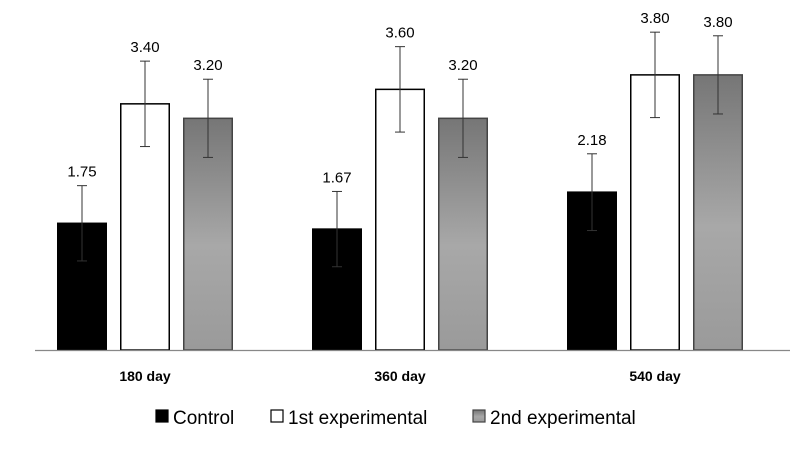  What do you see at coordinates (399, 33) in the screenshot?
I see `value-label-2-2: 3.60` at bounding box center [399, 33].